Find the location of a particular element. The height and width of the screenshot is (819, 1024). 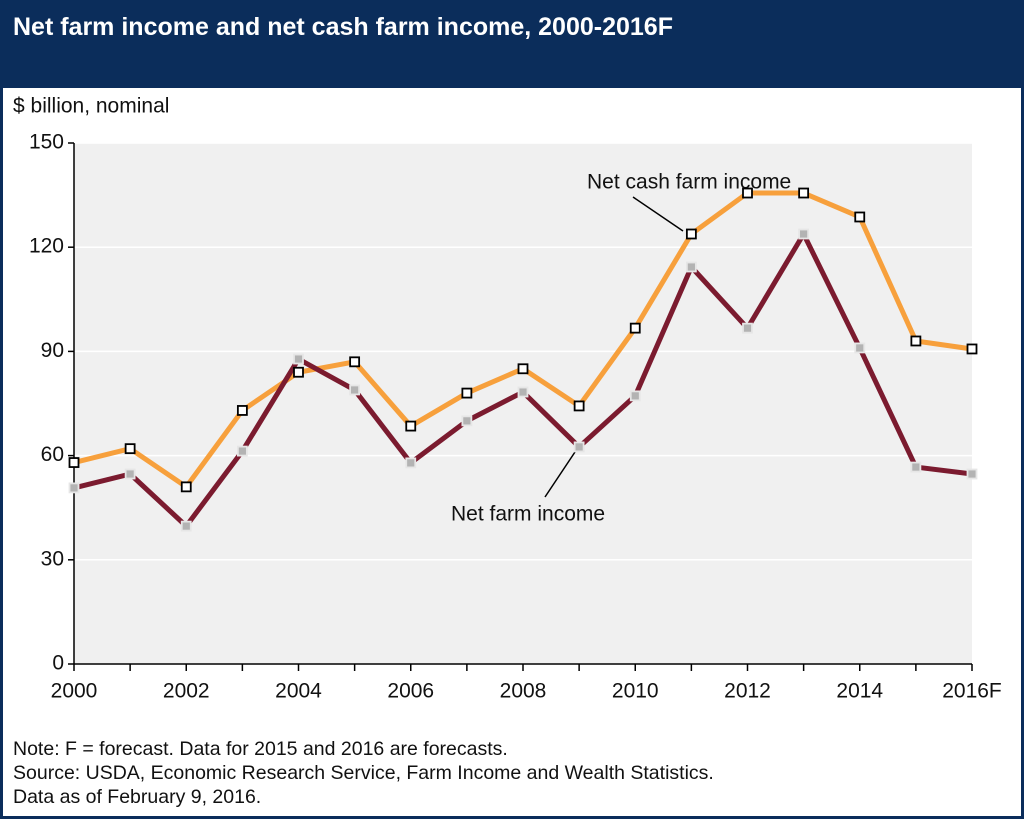

y-tick-label: 30 is located at coordinates (52, 558).